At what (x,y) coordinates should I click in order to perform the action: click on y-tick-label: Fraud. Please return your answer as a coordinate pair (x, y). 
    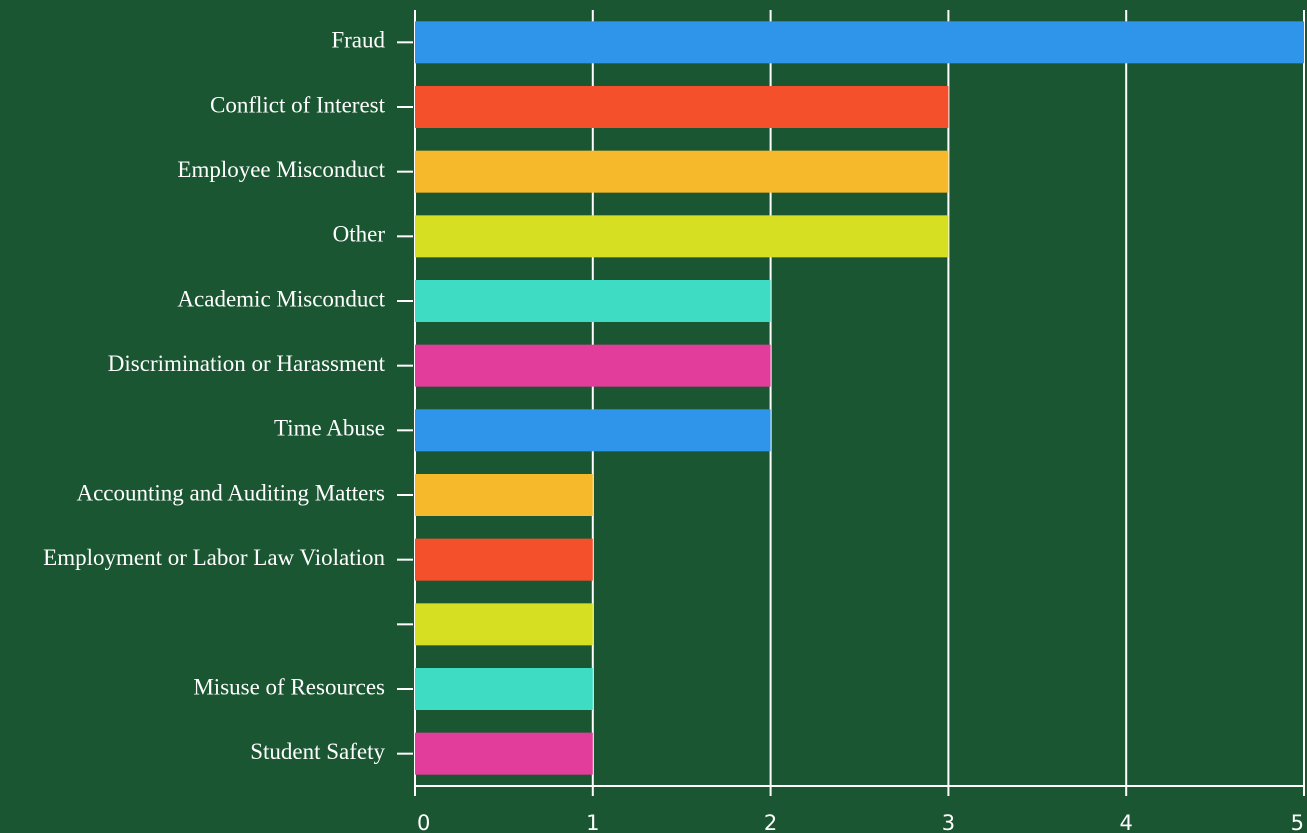
    Looking at the image, I should click on (358, 40).